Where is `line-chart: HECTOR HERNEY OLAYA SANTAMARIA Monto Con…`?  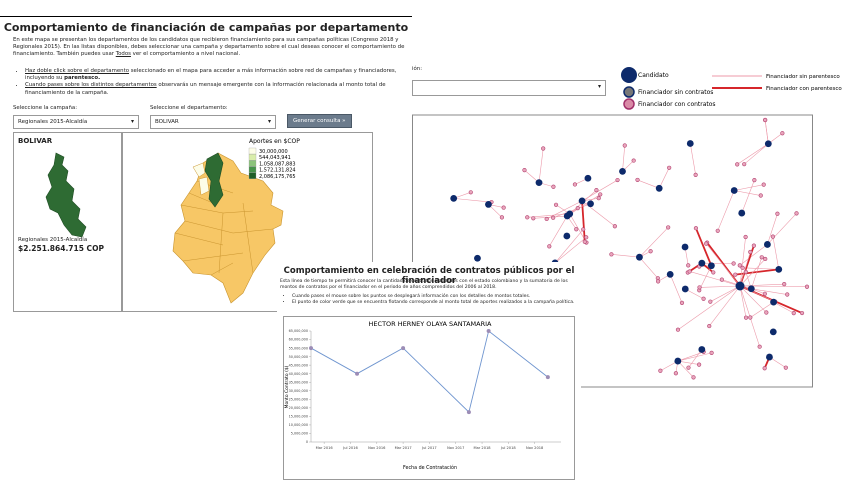 line-chart: HECTOR HERNEY OLAYA SANTAMARIA Monto Con… is located at coordinates (429, 398).